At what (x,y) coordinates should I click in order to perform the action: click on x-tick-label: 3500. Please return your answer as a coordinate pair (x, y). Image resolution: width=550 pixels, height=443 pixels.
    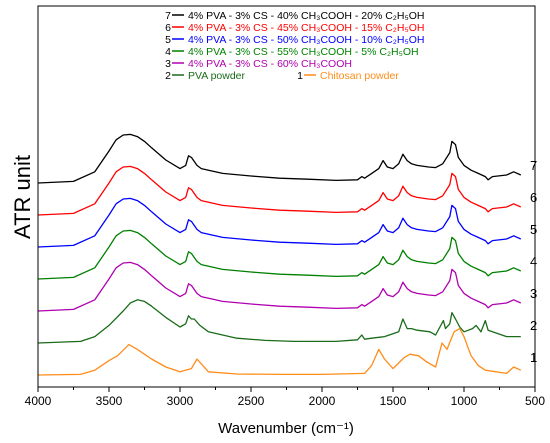
    Looking at the image, I should click on (109, 401).